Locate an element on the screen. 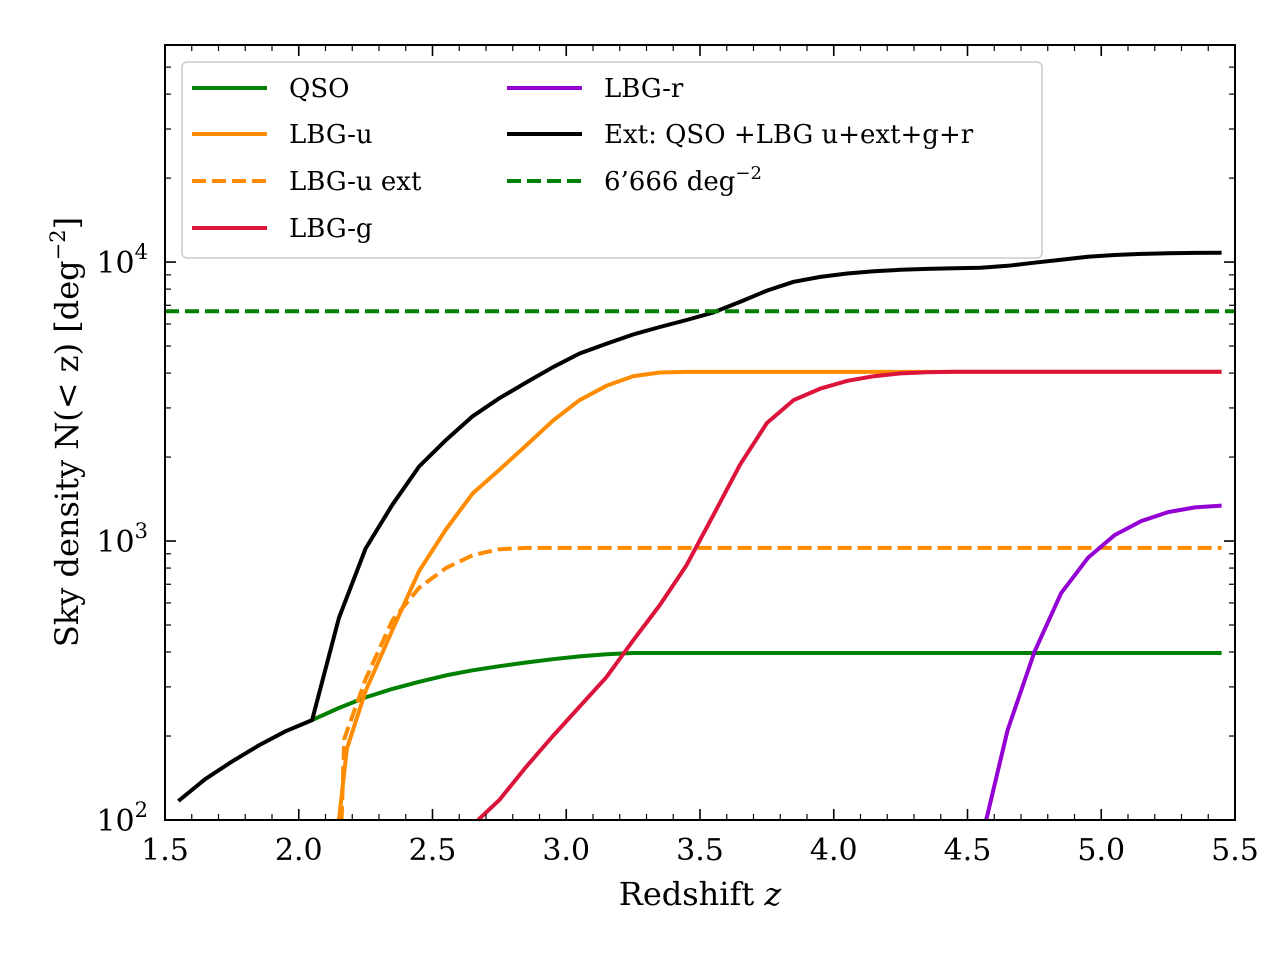 This screenshot has width=1280, height=960. series-line-lbg-r is located at coordinates (1103, 662).